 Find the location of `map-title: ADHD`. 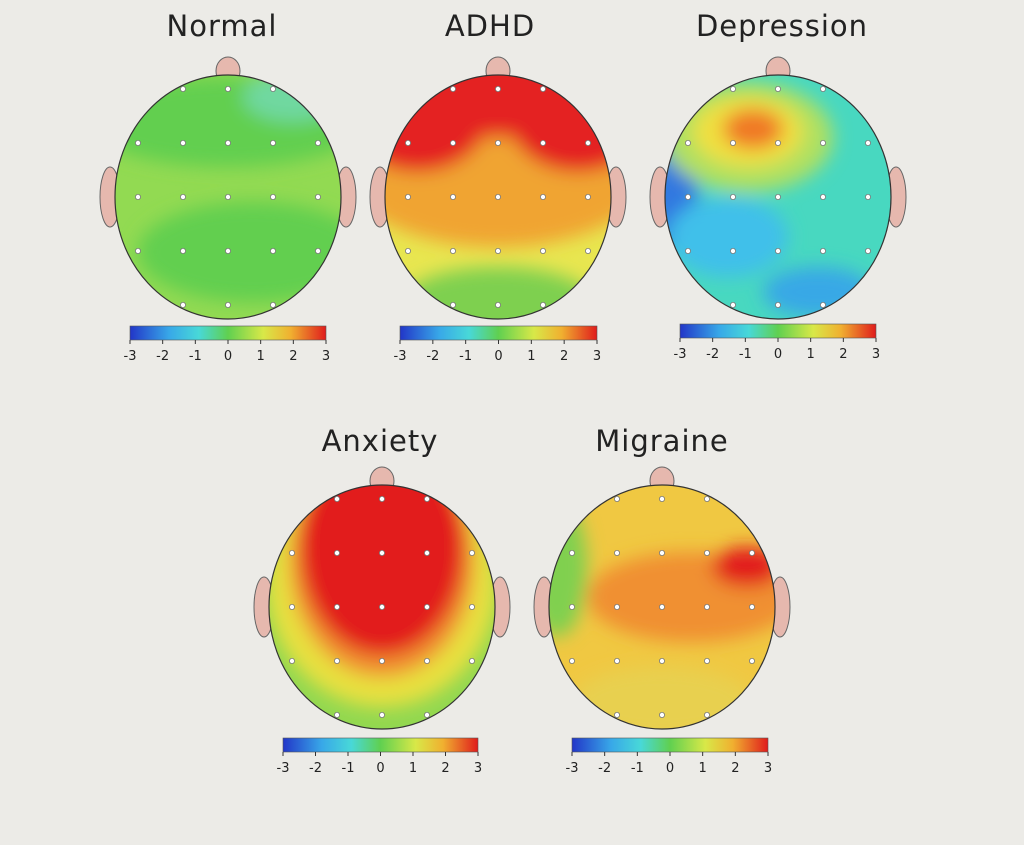

map-title: ADHD is located at coordinates (490, 26).